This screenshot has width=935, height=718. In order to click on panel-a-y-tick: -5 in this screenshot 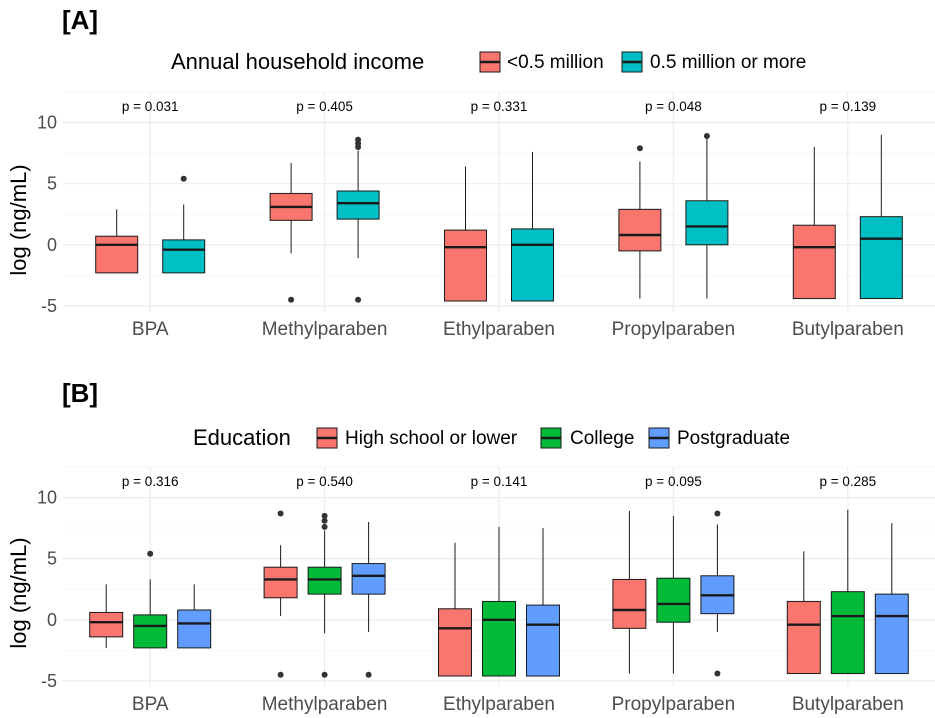, I will do `click(49, 306)`.